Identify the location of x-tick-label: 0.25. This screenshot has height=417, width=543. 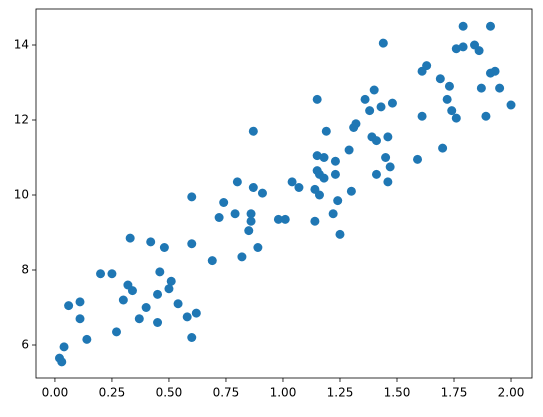
(112, 393).